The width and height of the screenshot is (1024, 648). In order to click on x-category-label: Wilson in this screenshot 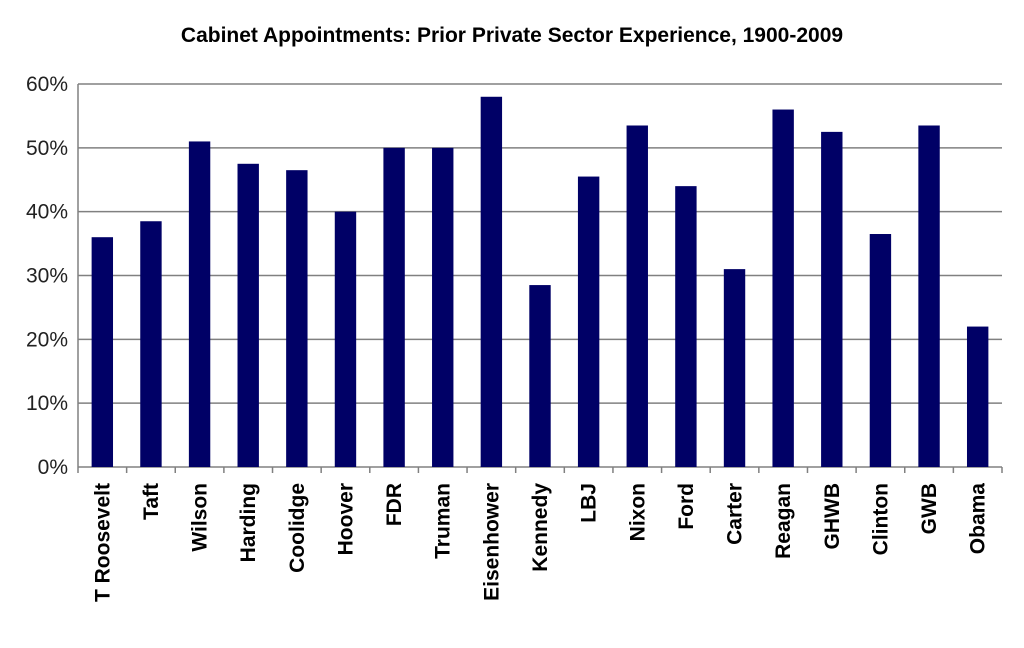, I will do `click(200, 517)`.